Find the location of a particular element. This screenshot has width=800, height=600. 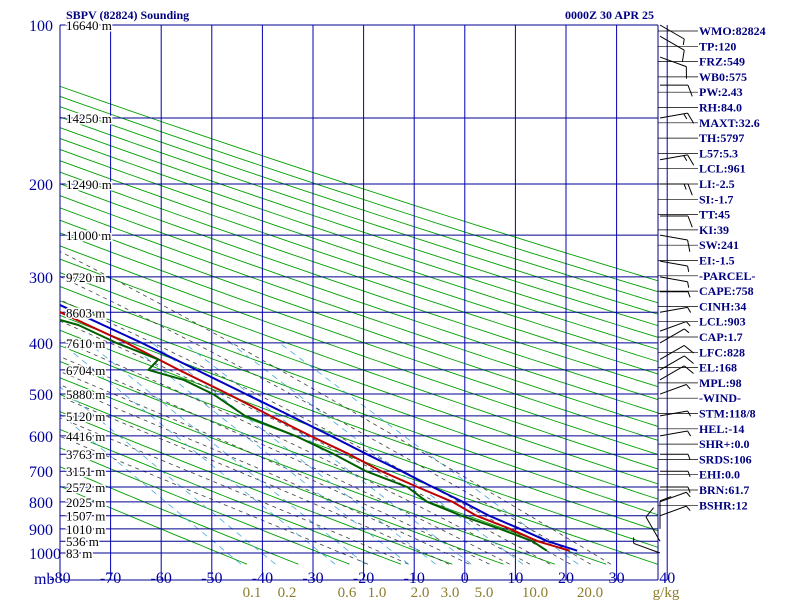

temperature-tick-label: 20 is located at coordinates (566, 578).